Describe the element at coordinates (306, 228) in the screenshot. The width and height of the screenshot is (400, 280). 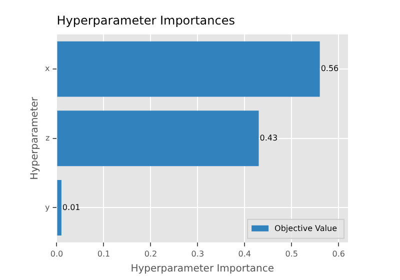
I see `legend-label: Objective Value` at that location.